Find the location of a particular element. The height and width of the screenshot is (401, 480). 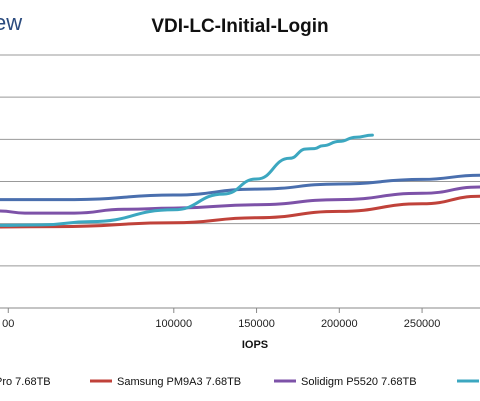

legend-label: Pro 7.68TB is located at coordinates (25, 382).